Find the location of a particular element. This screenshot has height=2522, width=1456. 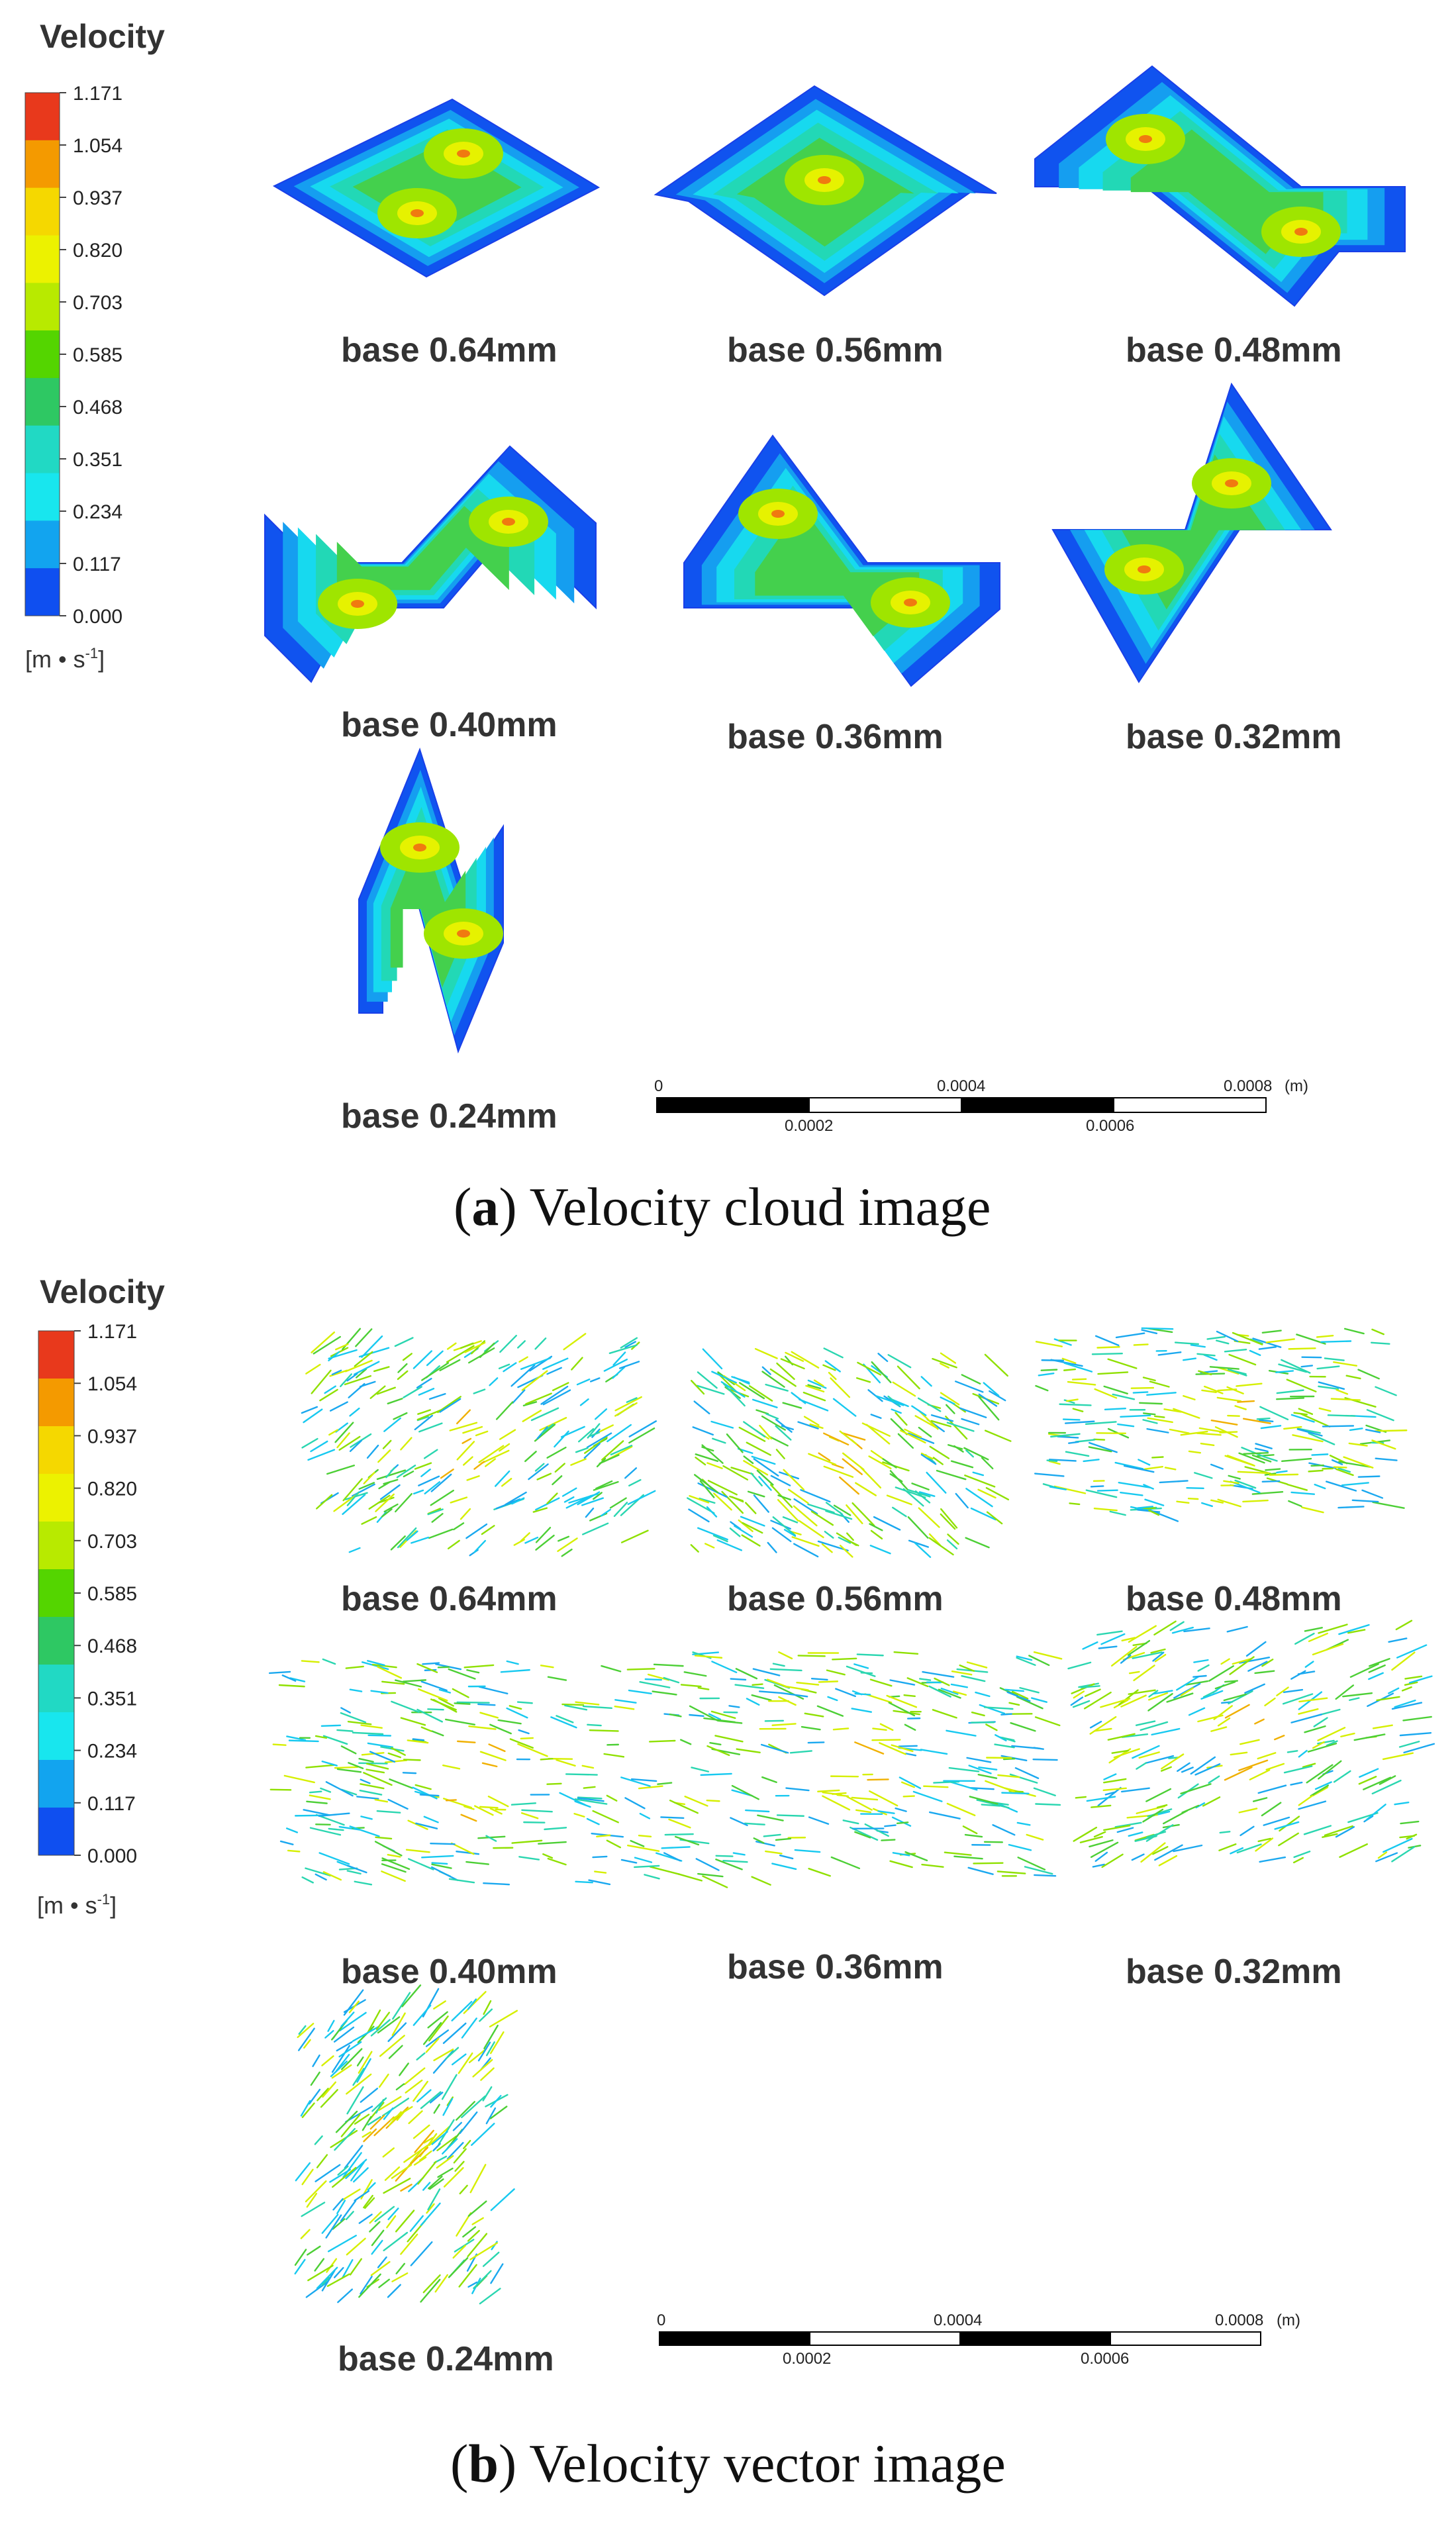

legend-tick-label: 0.234 is located at coordinates (112, 1752).